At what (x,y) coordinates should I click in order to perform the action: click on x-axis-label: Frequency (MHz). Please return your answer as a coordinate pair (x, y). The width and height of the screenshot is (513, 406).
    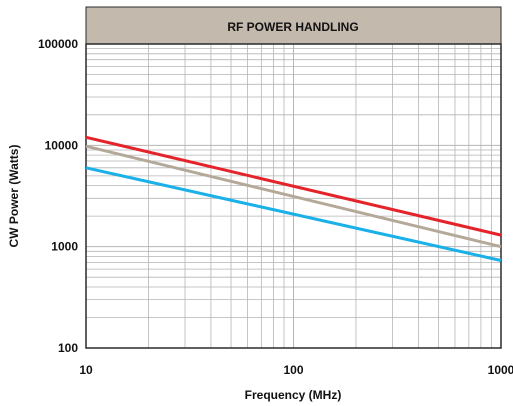
    Looking at the image, I should click on (293, 395).